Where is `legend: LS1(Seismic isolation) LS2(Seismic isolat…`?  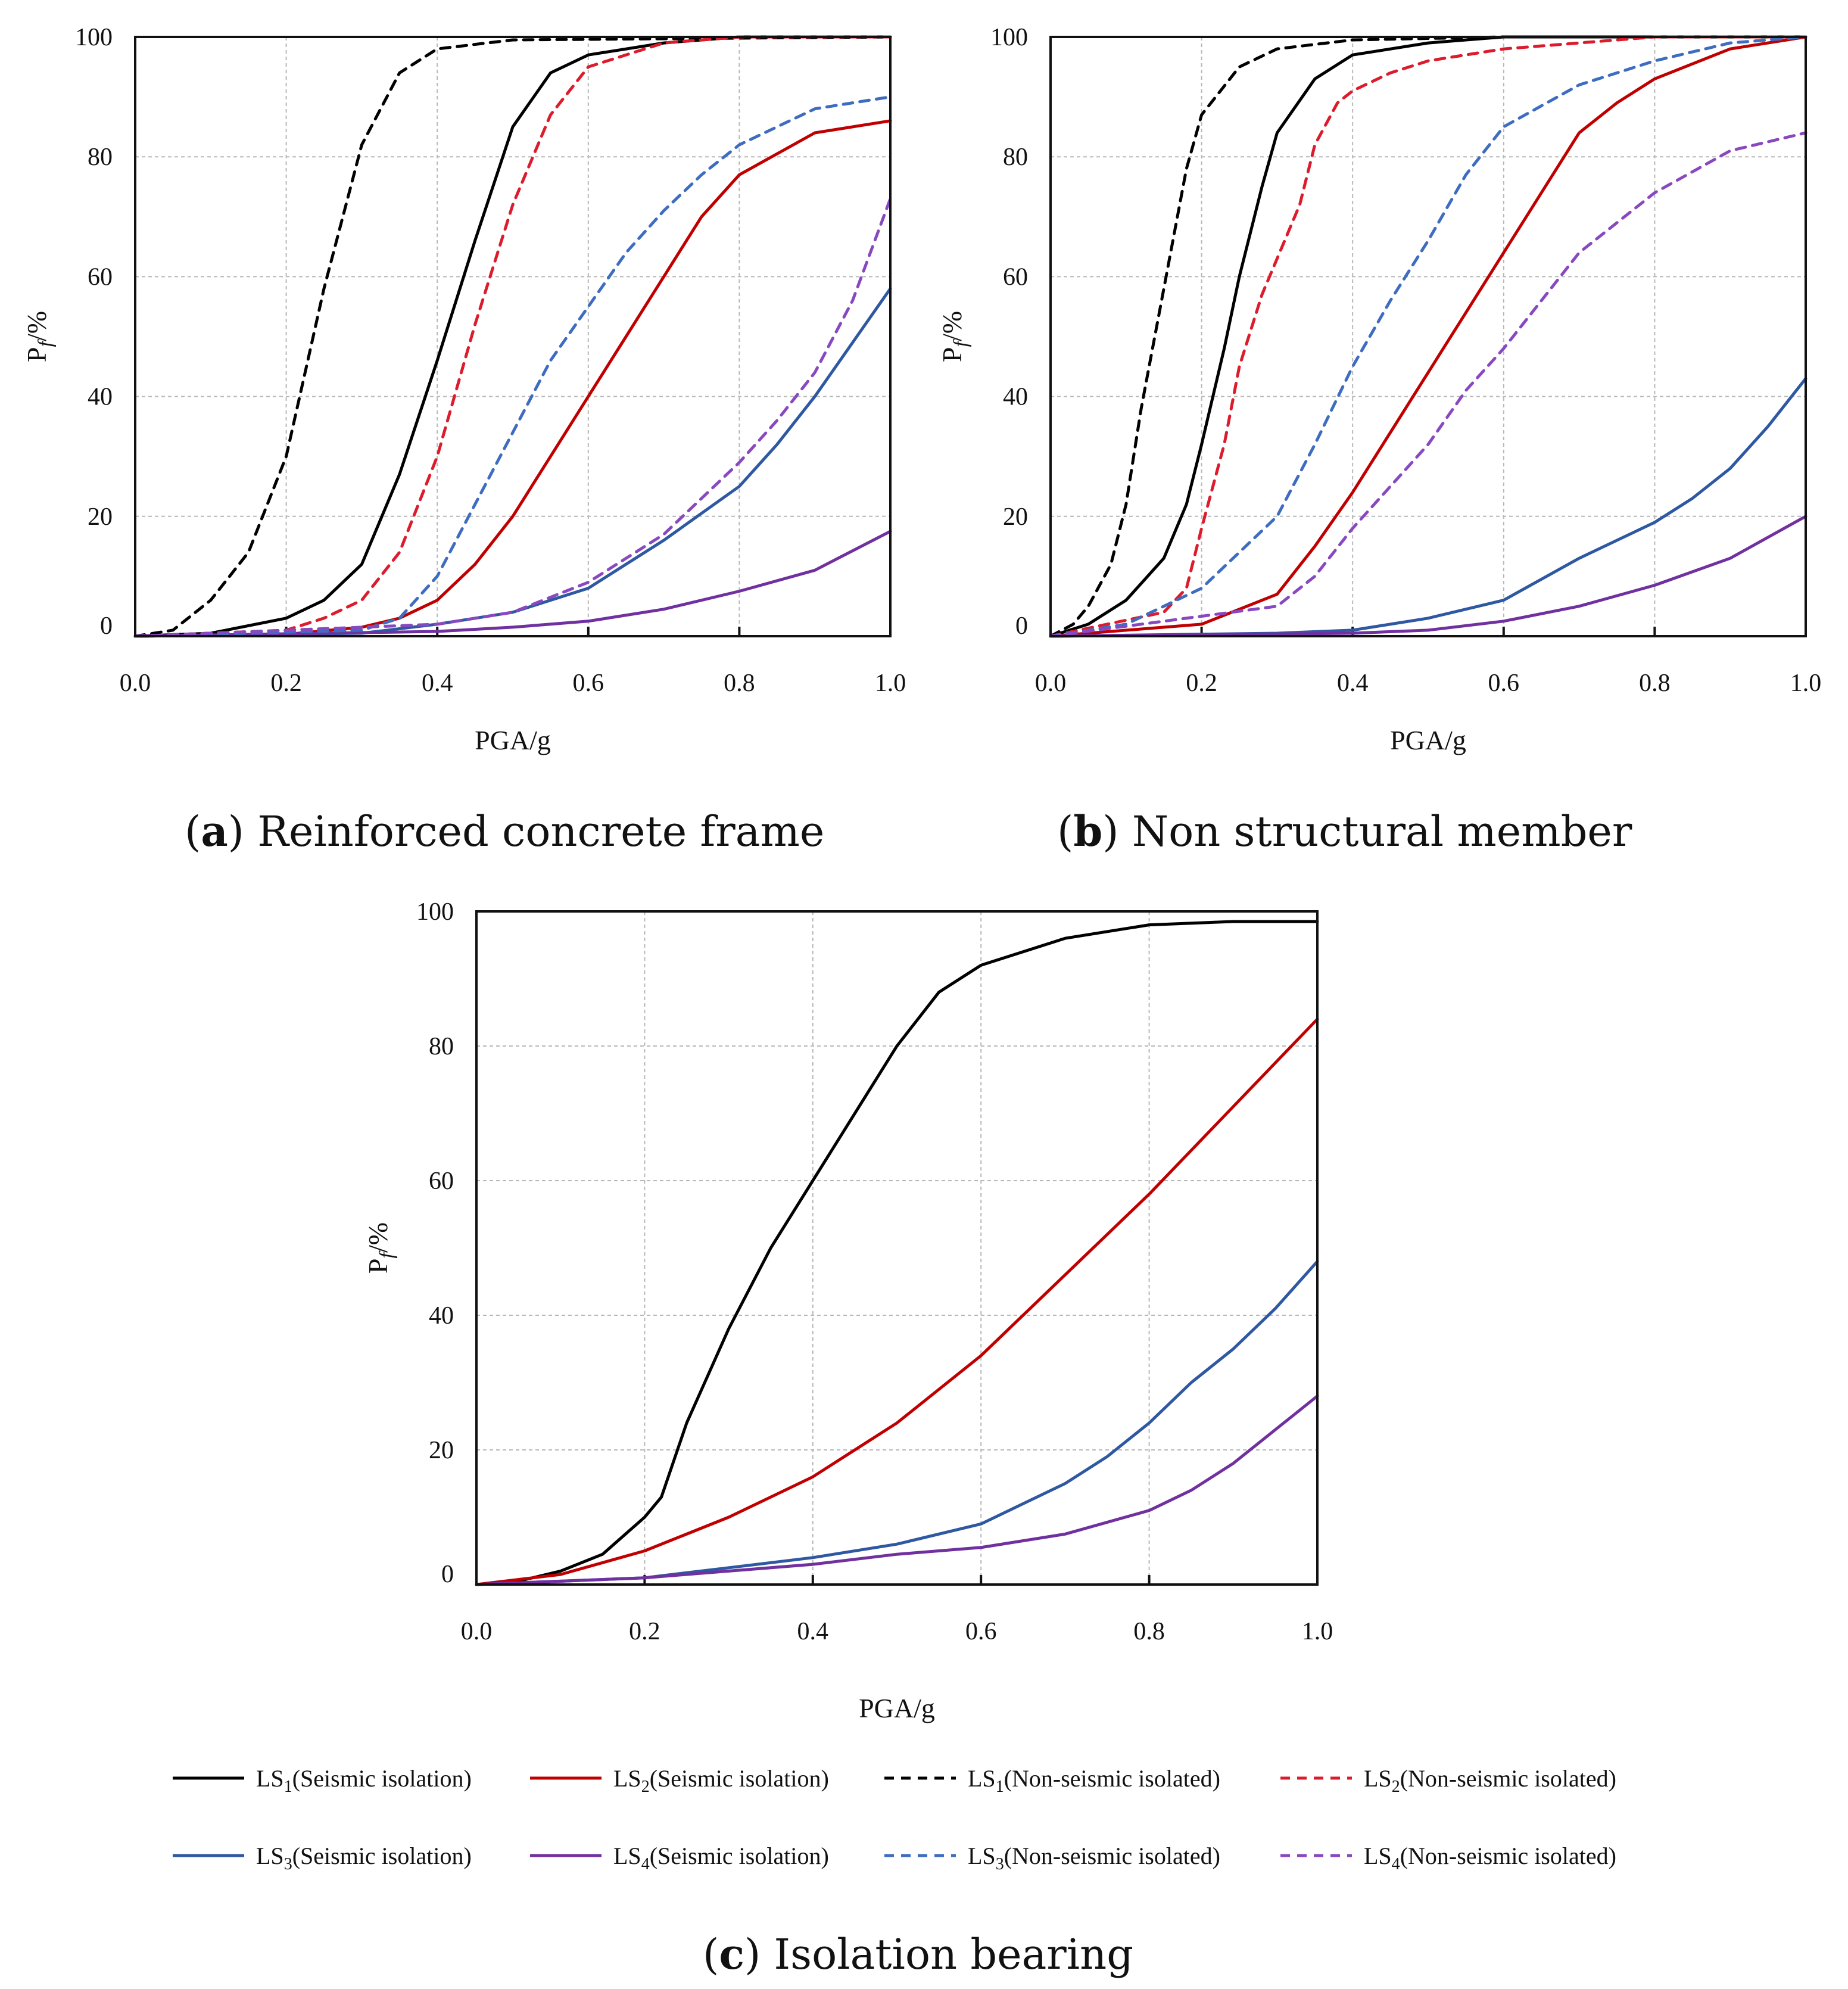 legend: LS1(Seismic isolation) LS2(Seismic isolat… is located at coordinates (894, 1819).